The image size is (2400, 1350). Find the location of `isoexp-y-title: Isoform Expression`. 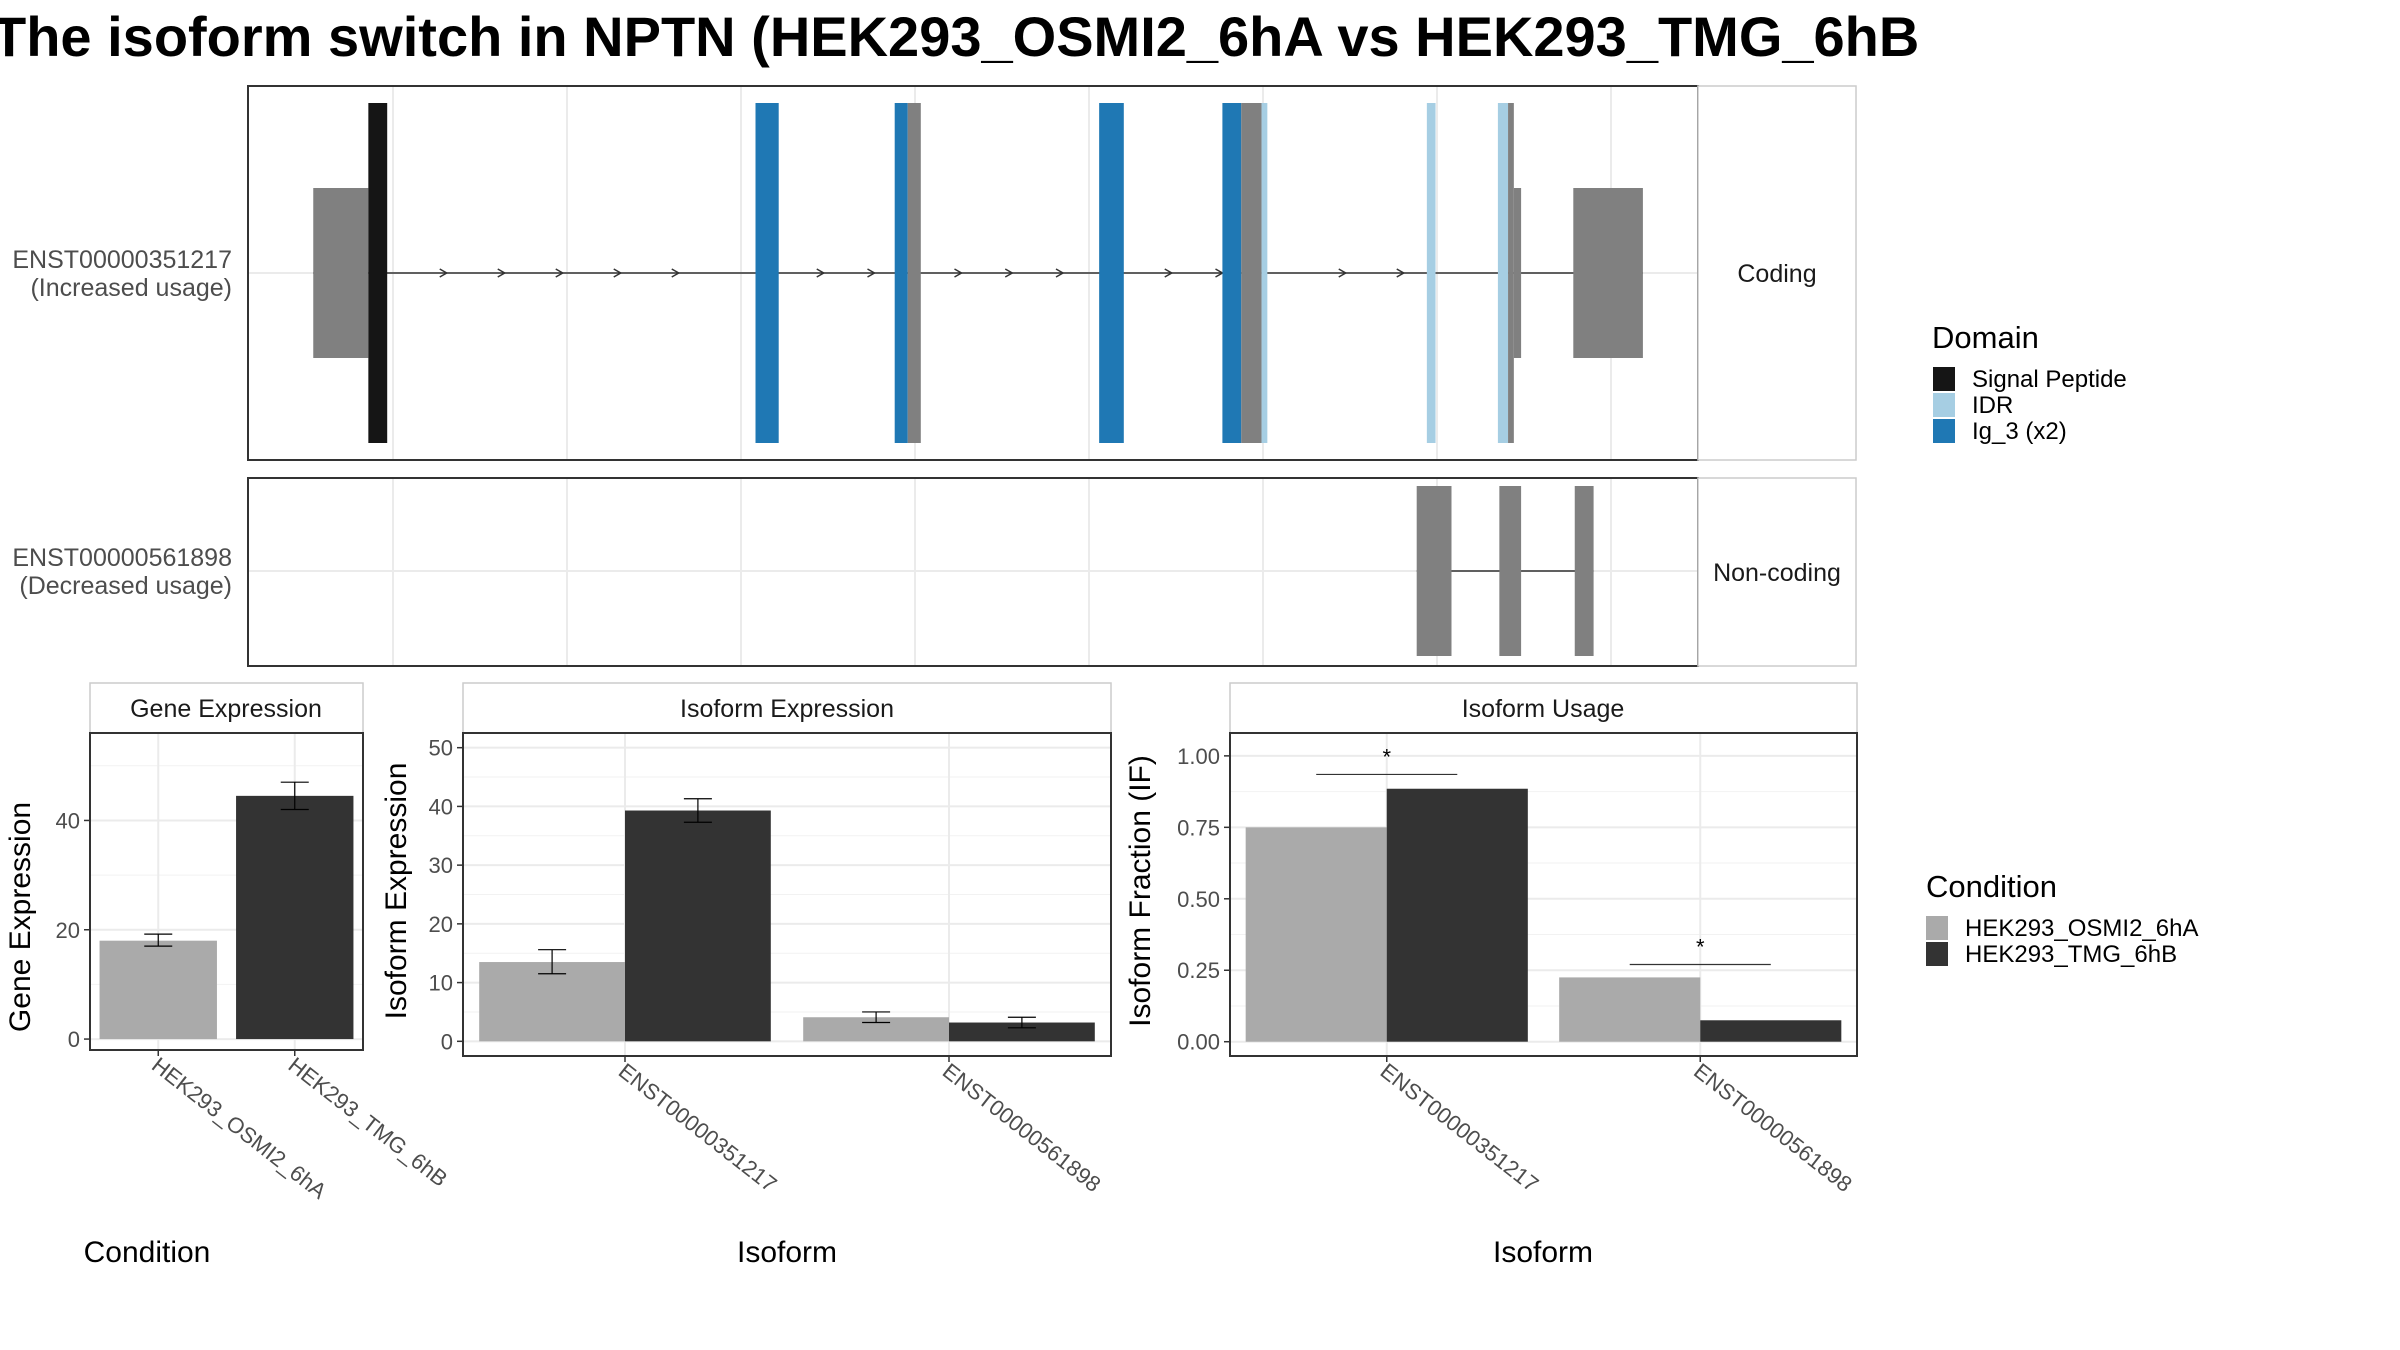

isoexp-y-title: Isoform Expression is located at coordinates (396, 891).